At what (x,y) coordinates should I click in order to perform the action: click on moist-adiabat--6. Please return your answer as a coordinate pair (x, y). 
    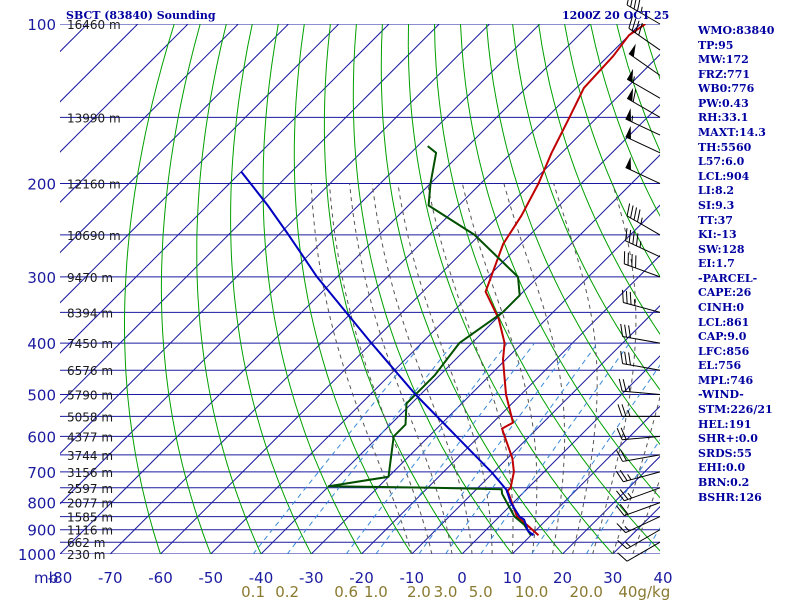
    Looking at the image, I should click on (381, 368).